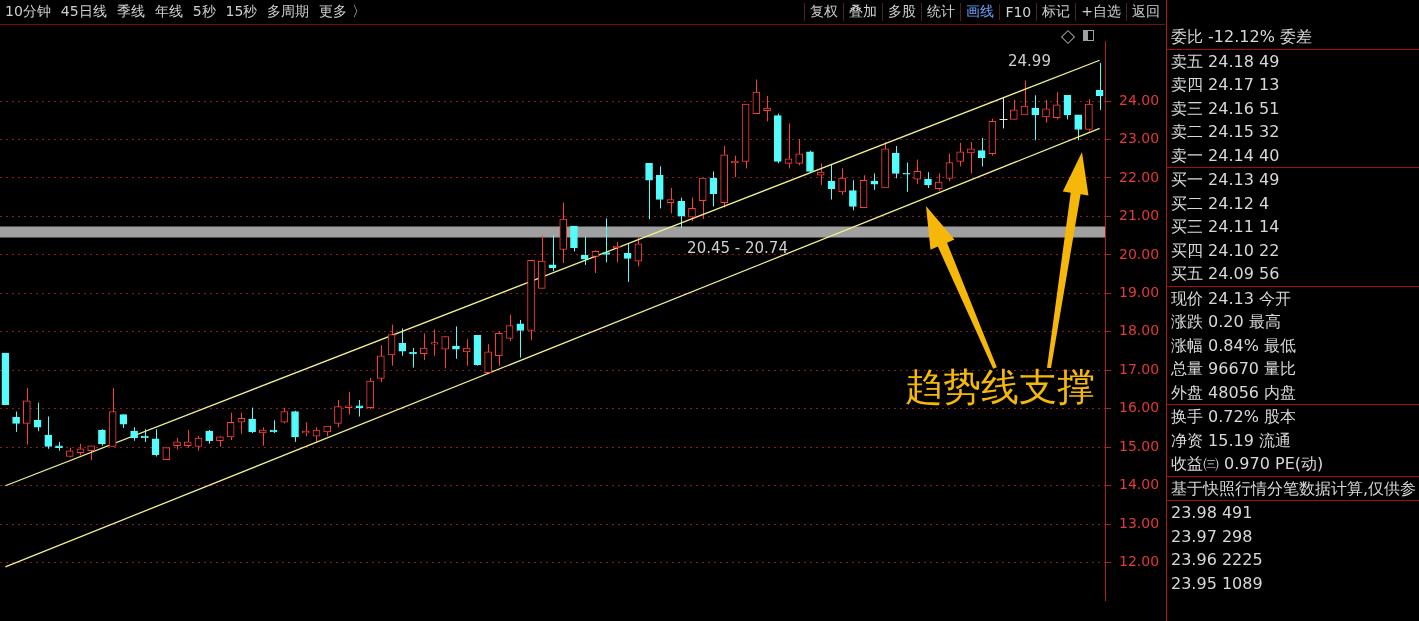 This screenshot has height=621, width=1419. Describe the element at coordinates (204, 12) in the screenshot. I see `text: 5秒` at that location.